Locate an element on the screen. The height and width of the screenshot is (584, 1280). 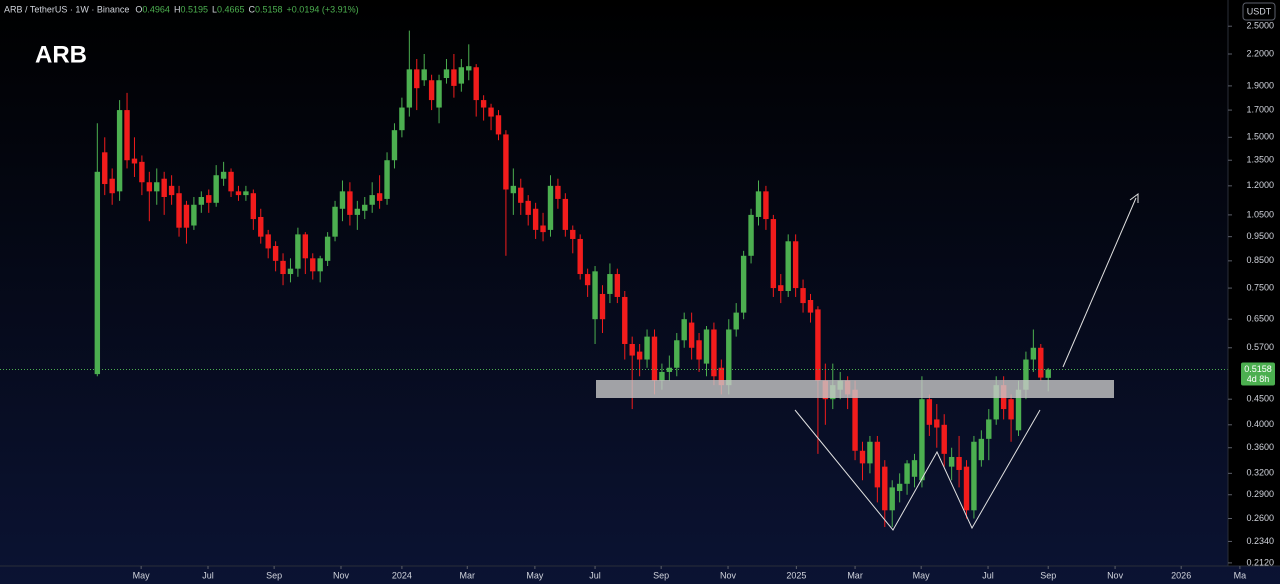
x-tick-label: 2024 is located at coordinates (402, 575).